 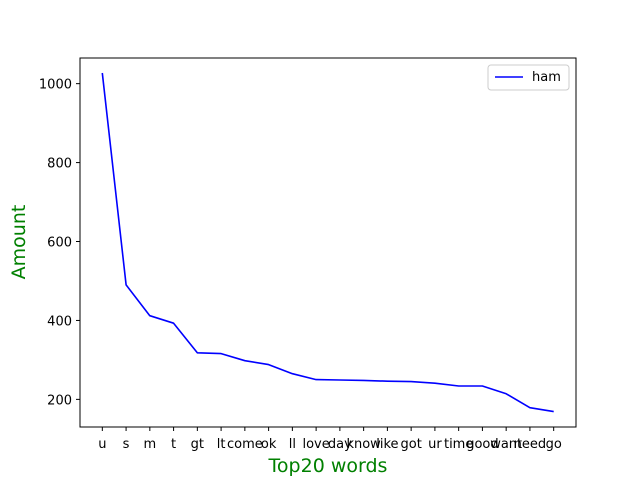 What do you see at coordinates (328, 466) in the screenshot?
I see `x-axis-title: Top20 words` at bounding box center [328, 466].